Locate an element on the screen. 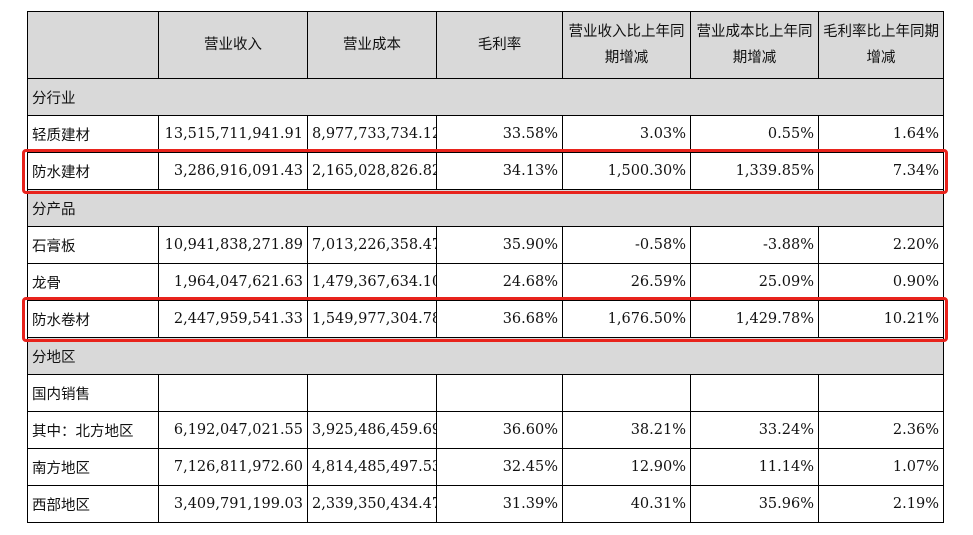 Image resolution: width=973 pixels, height=535 pixels. table-row: 国内销售 is located at coordinates (485, 393).